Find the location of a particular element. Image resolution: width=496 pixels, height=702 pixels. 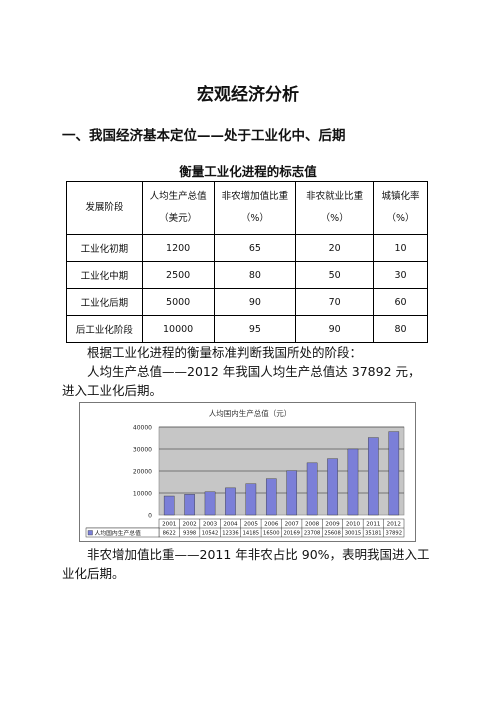

y-tick-label: 30000 is located at coordinates (142, 450).